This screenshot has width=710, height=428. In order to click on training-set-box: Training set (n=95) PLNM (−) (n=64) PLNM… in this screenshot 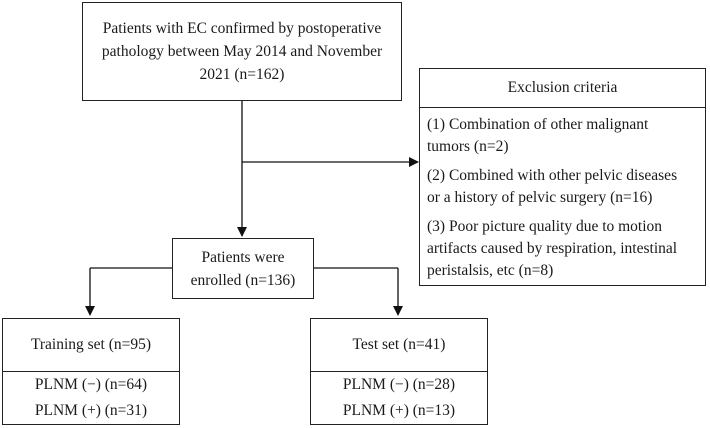, I will do `click(91, 371)`.